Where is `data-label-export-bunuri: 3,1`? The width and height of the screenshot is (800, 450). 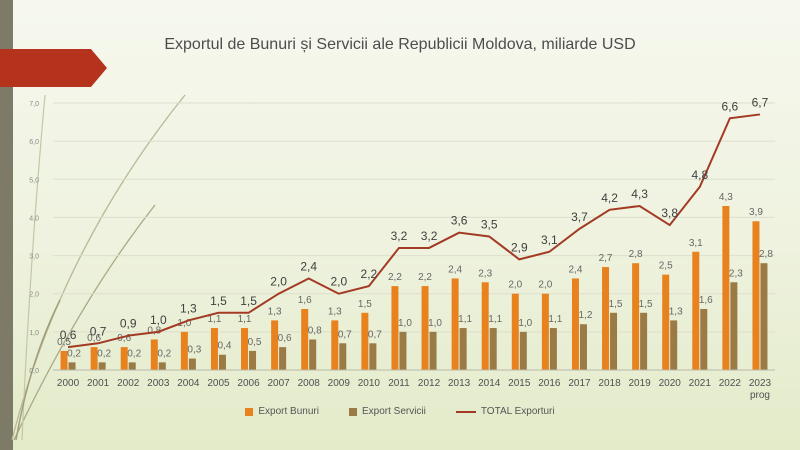 data-label-export-bunuri: 3,1 is located at coordinates (696, 243).